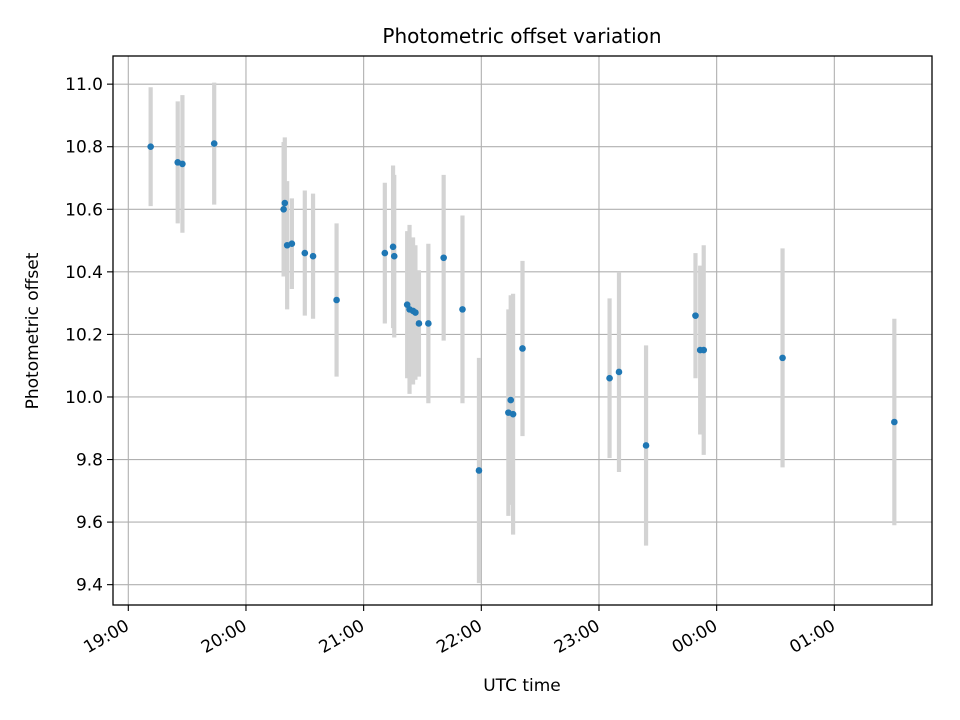 This screenshot has width=960, height=720. What do you see at coordinates (89, 586) in the screenshot?
I see `y-tick-label: 9.4` at bounding box center [89, 586].